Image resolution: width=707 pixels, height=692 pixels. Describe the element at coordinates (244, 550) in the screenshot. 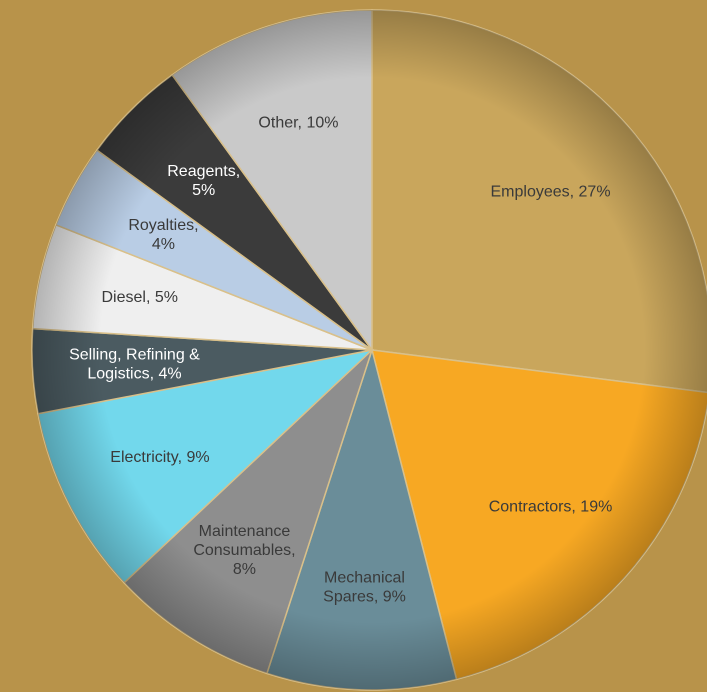

I see `slice-label: Maintenance Consumables, 8%` at that location.